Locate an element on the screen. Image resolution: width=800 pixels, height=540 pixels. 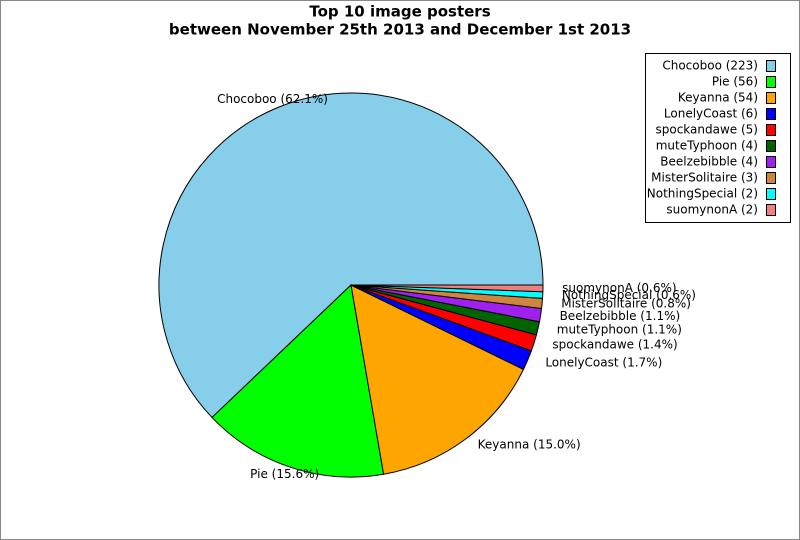
legend-label: spockandawe (5) is located at coordinates (707, 130).